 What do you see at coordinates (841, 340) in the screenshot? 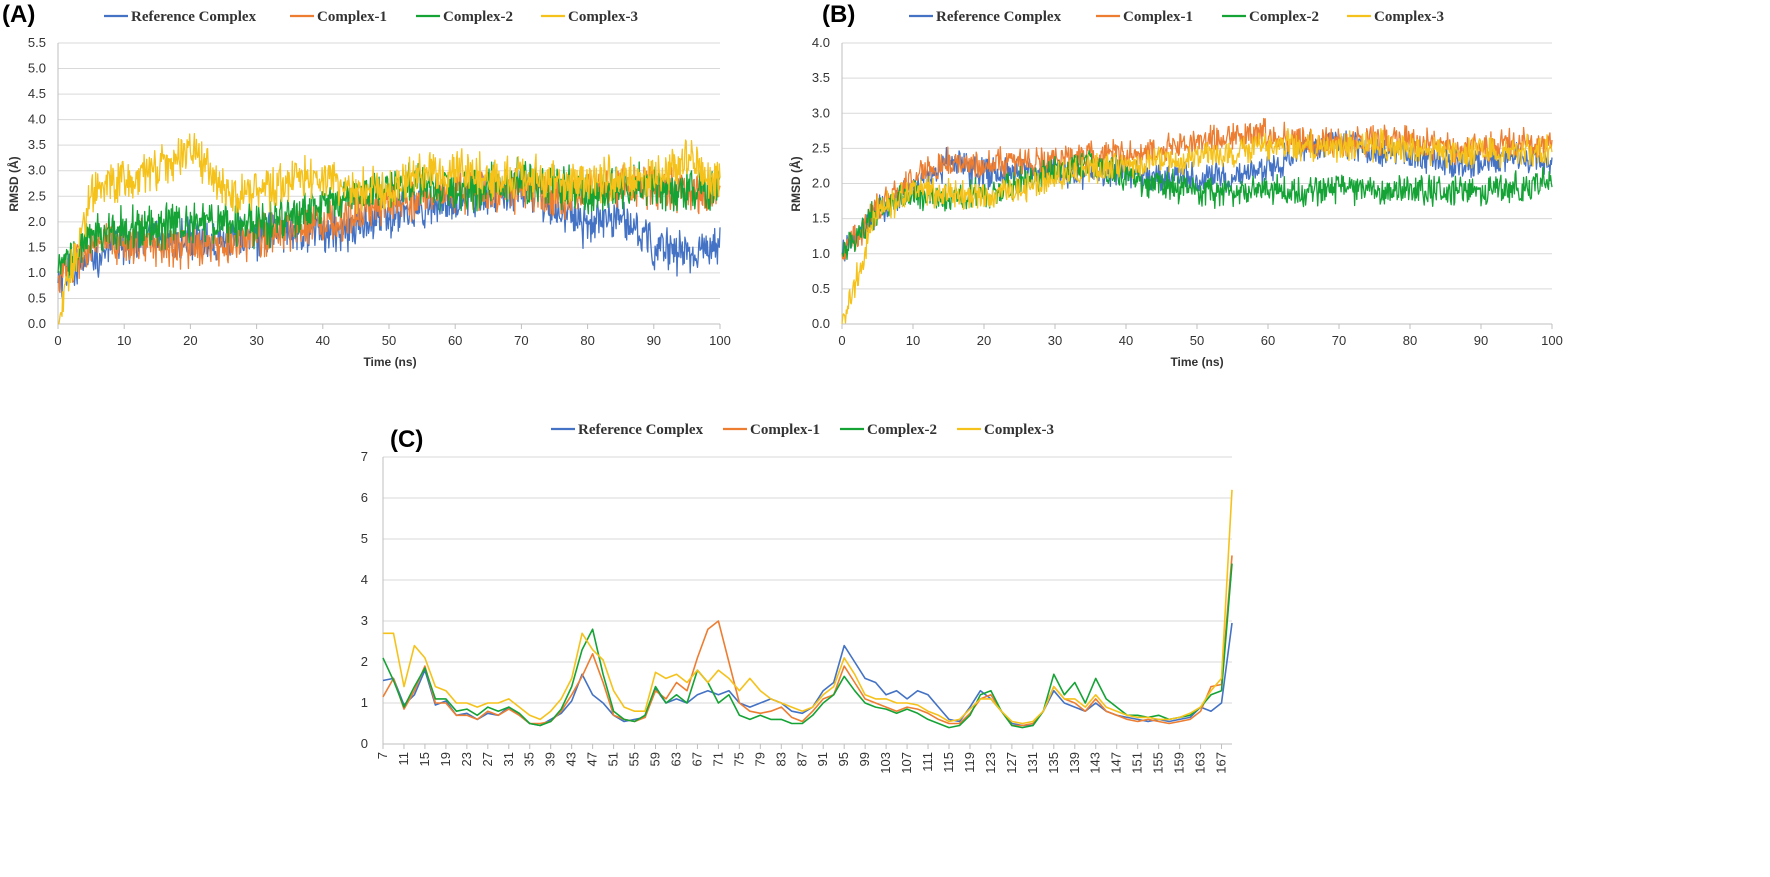
I see `panel-b-x-tick-label: 0` at bounding box center [841, 340].